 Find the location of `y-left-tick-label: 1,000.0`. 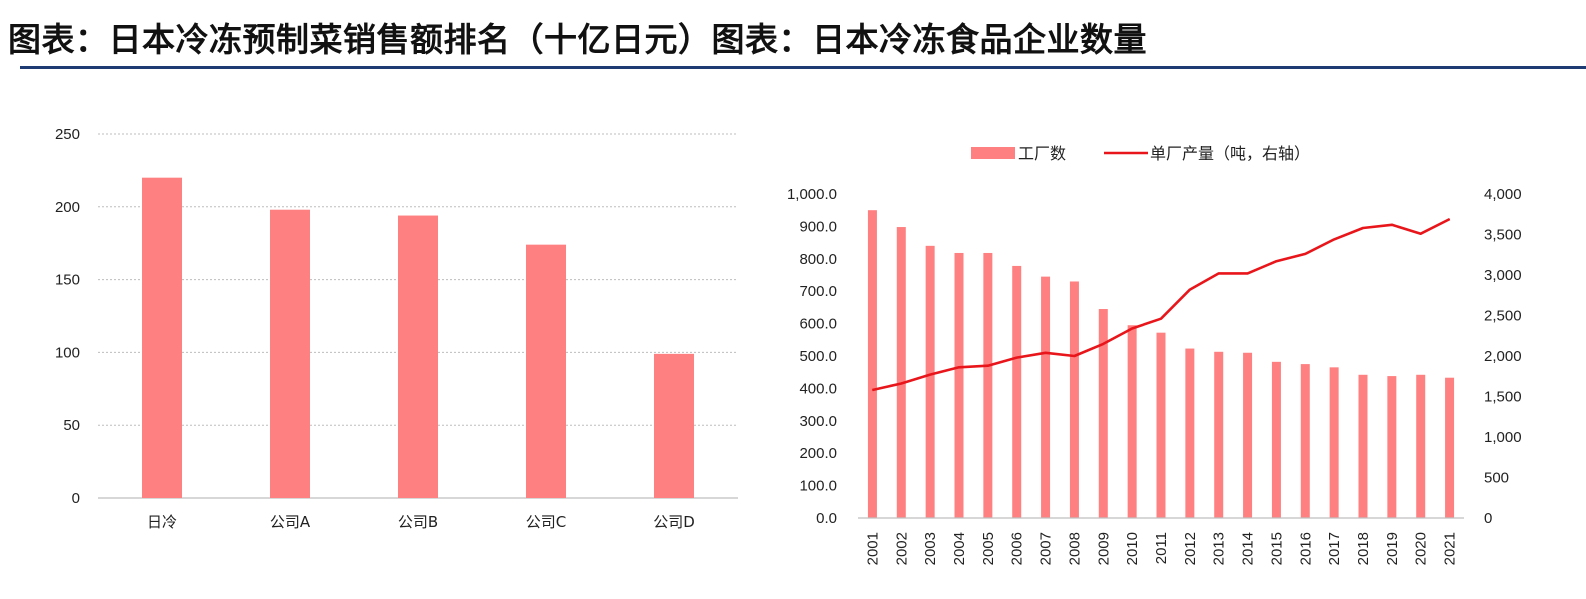

y-left-tick-label: 1,000.0 is located at coordinates (812, 194).